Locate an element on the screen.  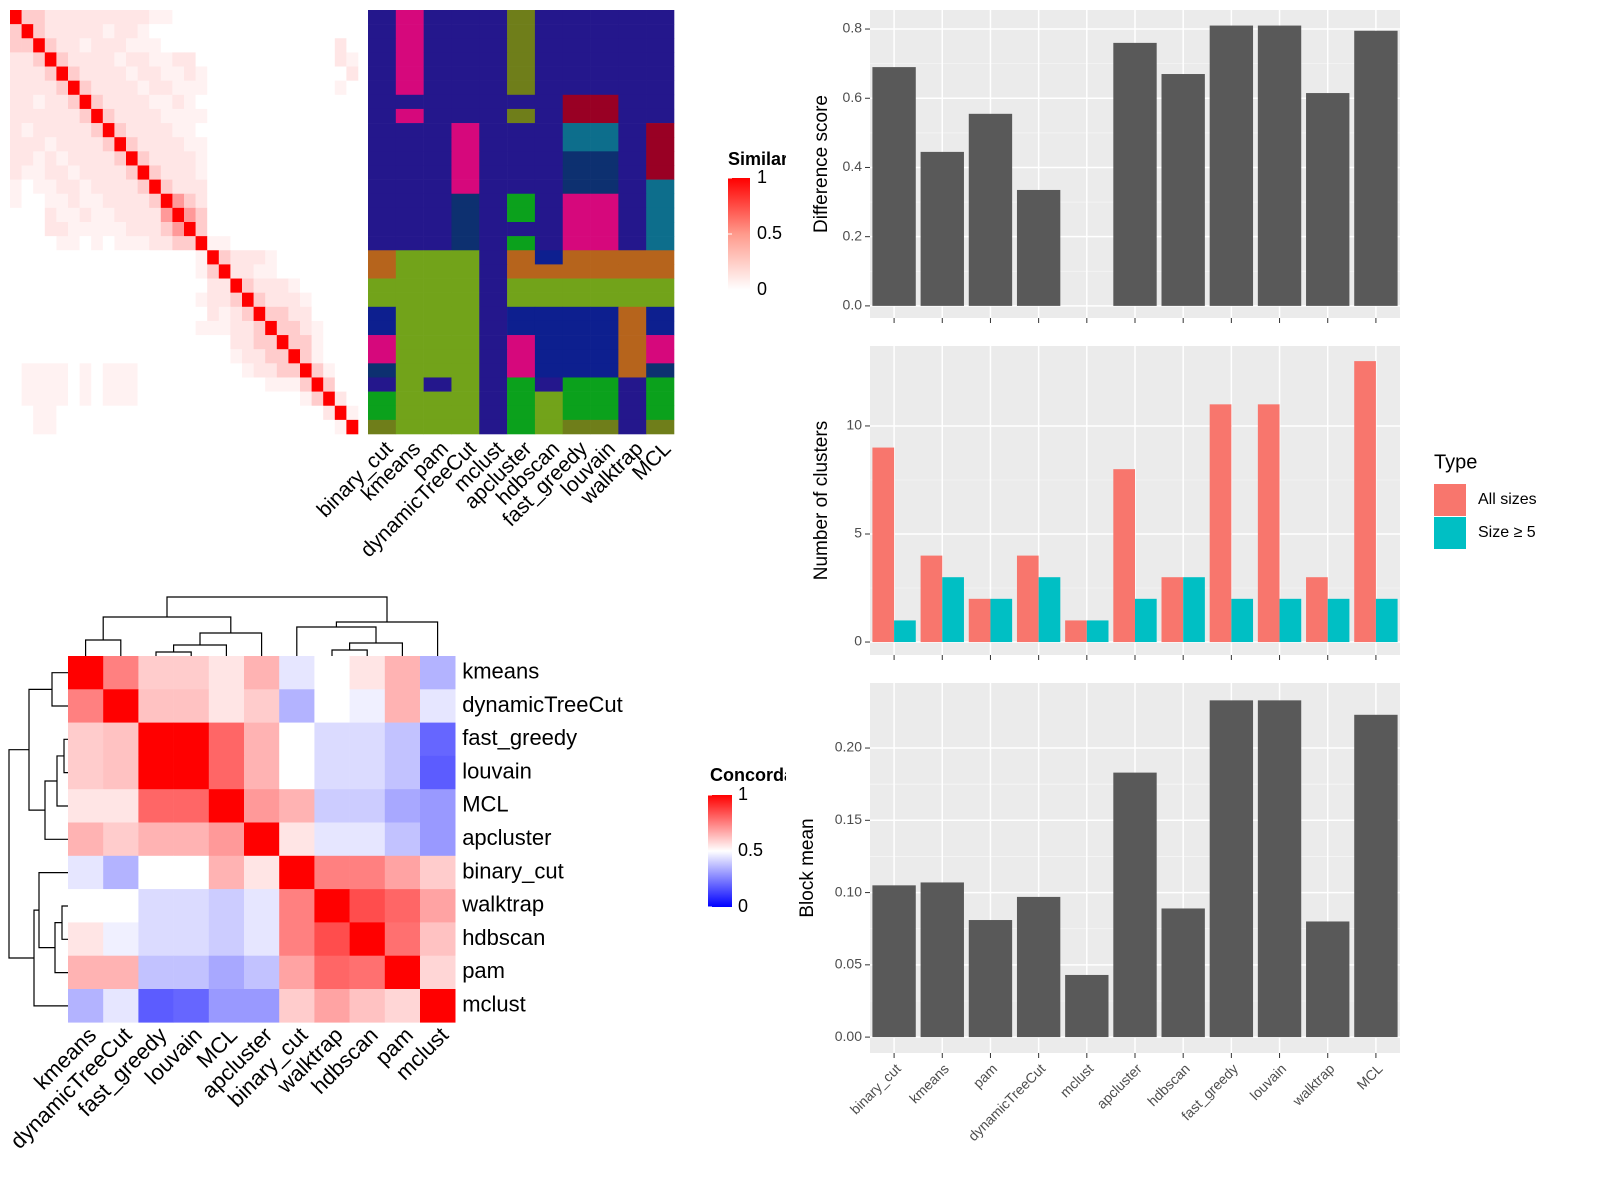
x-tick-label: kmeans is located at coordinates (929, 1083).